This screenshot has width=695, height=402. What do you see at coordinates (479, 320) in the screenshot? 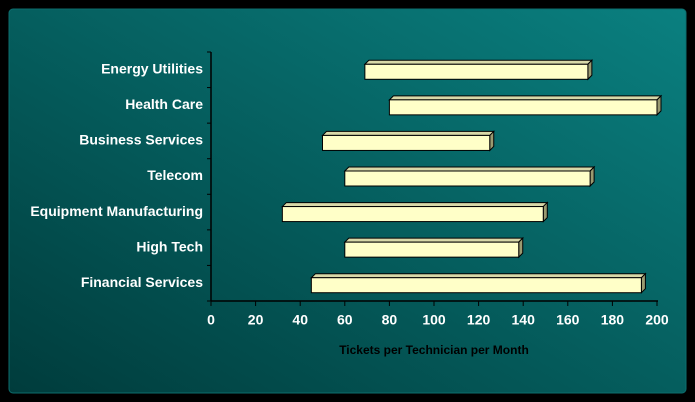
I see `x-tick-label: 120` at bounding box center [479, 320].